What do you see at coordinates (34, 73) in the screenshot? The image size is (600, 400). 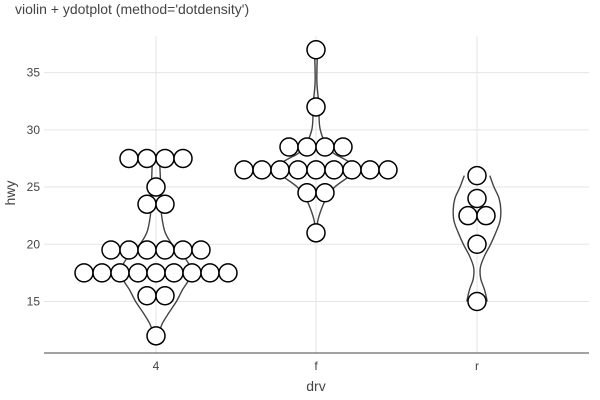 I see `y-tick-label: 35` at bounding box center [34, 73].